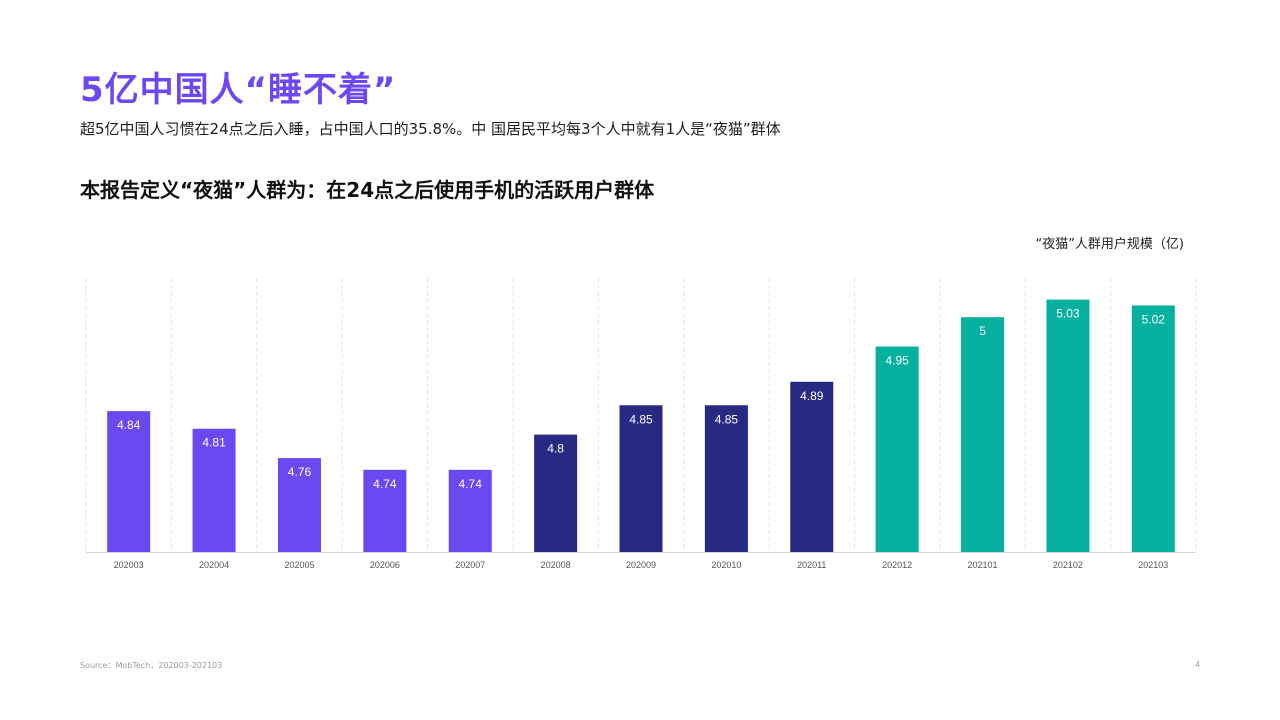 The image size is (1280, 720). I want to click on value-label-202103: 5.02, so click(1154, 319).